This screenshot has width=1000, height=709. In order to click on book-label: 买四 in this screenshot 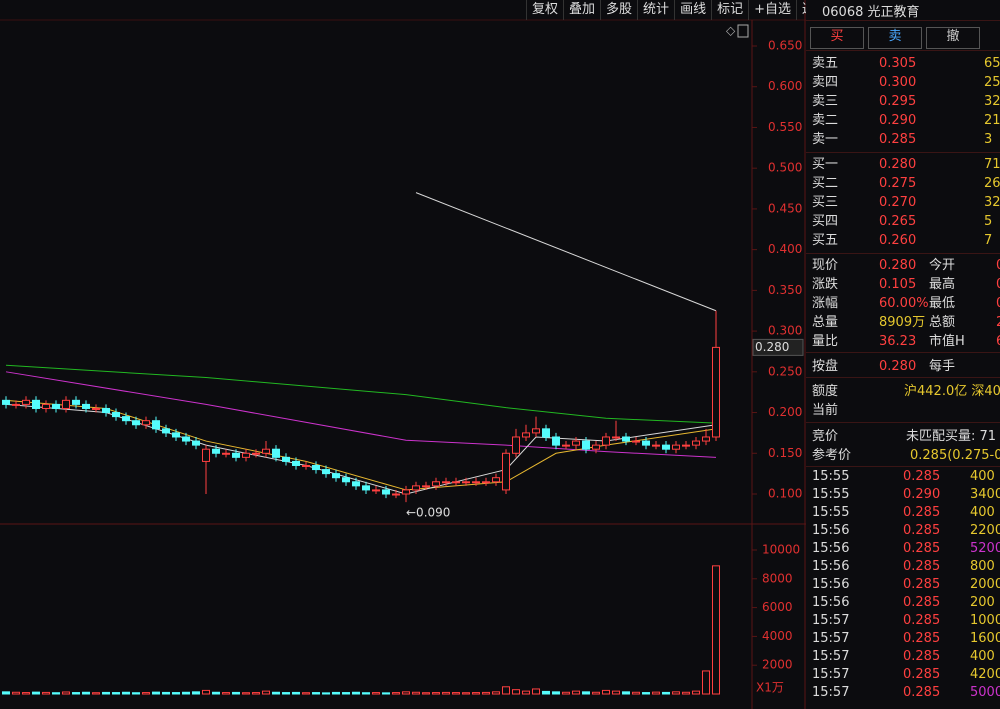, I will do `click(825, 221)`.